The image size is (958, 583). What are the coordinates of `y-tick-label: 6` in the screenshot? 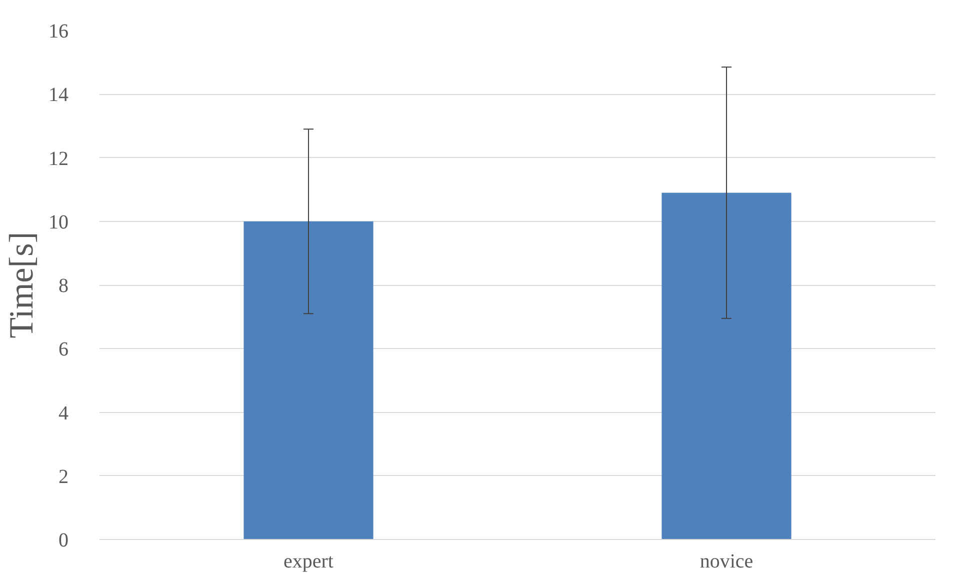 It's located at (63, 349).